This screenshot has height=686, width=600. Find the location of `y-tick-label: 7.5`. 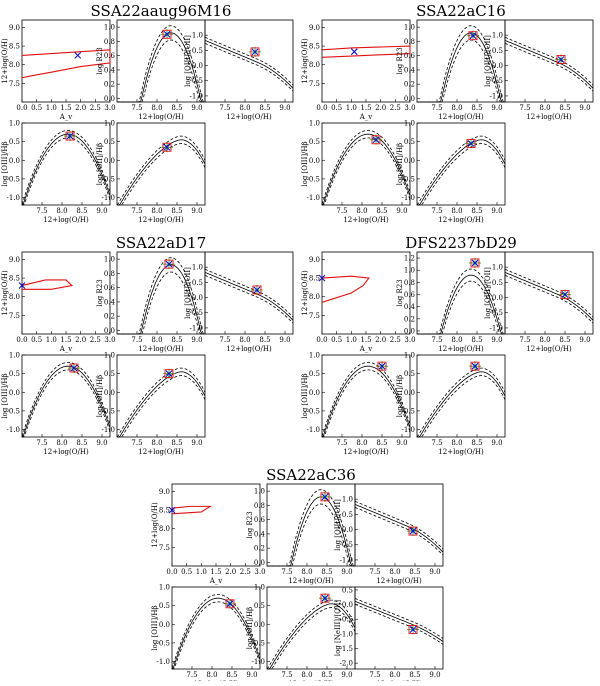

y-tick-label: 7.5 is located at coordinates (164, 548).